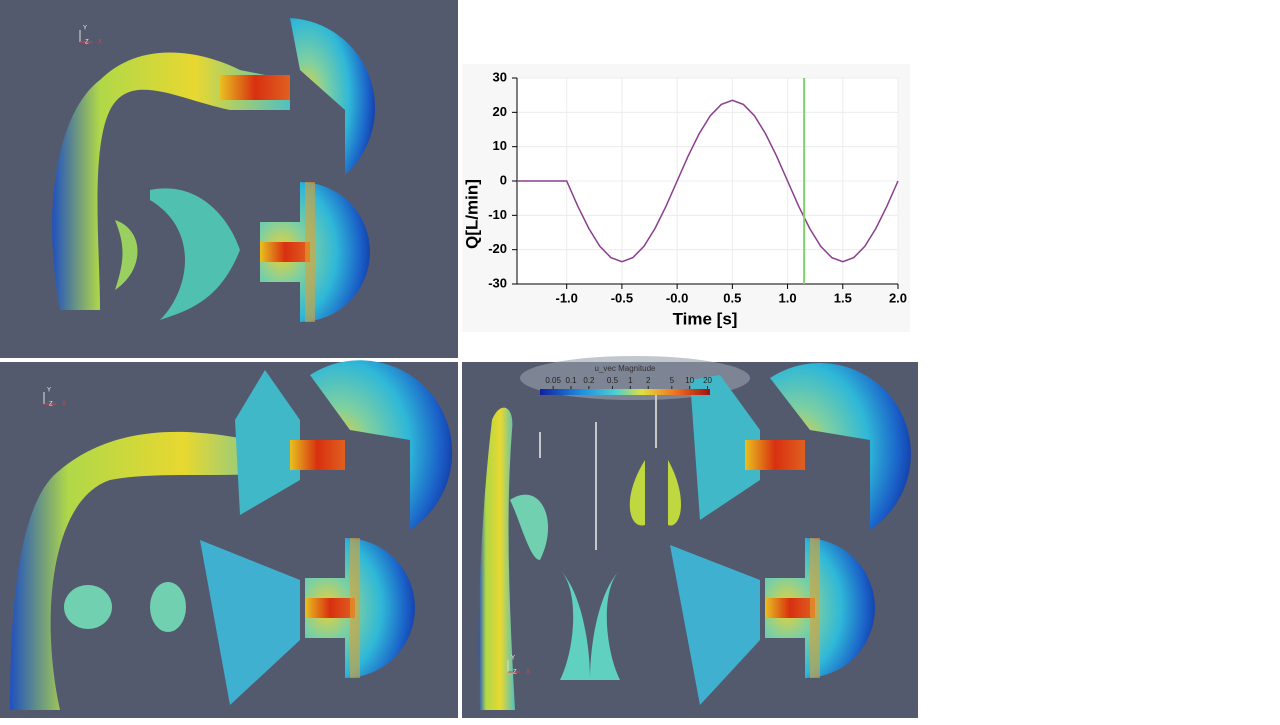  What do you see at coordinates (689, 380) in the screenshot?
I see `colorbar-tick-label: 10` at bounding box center [689, 380].